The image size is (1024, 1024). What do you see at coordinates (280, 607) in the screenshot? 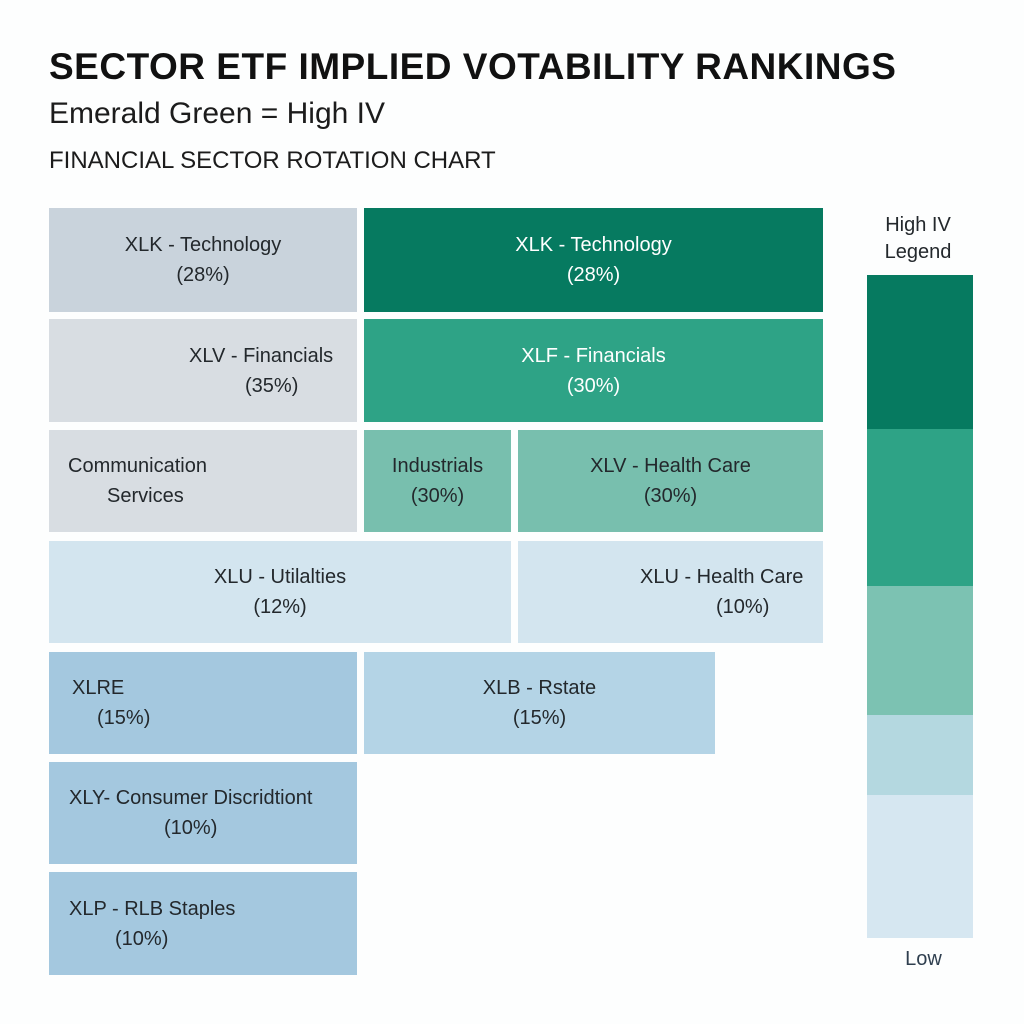
I see `tile-value: (12%)` at bounding box center [280, 607].